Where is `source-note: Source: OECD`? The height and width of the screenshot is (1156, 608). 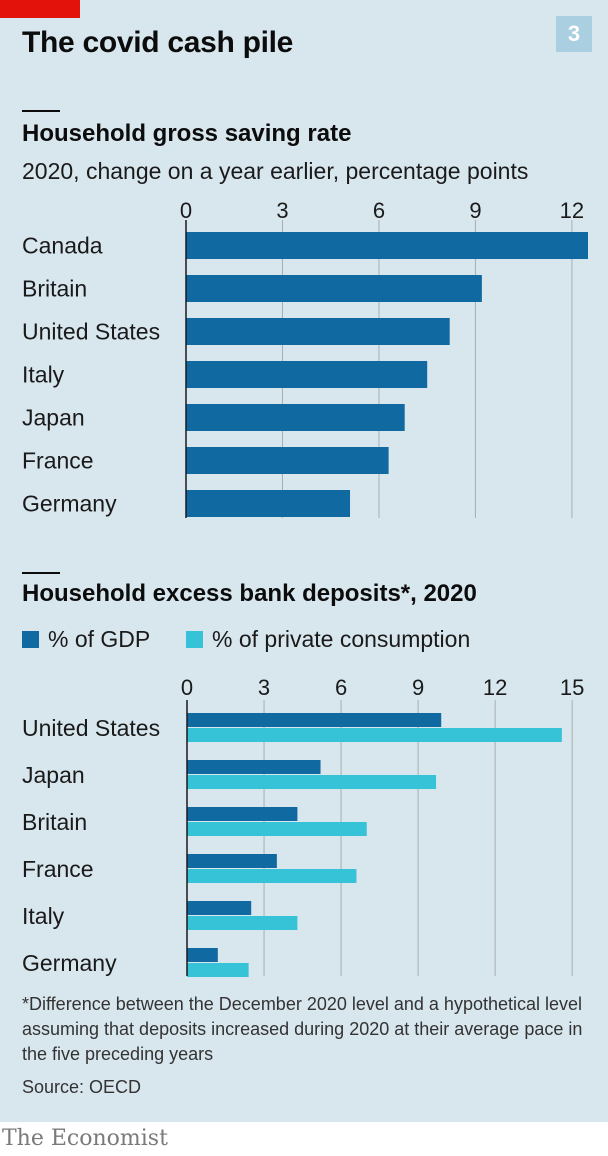
source-note: Source: OECD is located at coordinates (82, 1087).